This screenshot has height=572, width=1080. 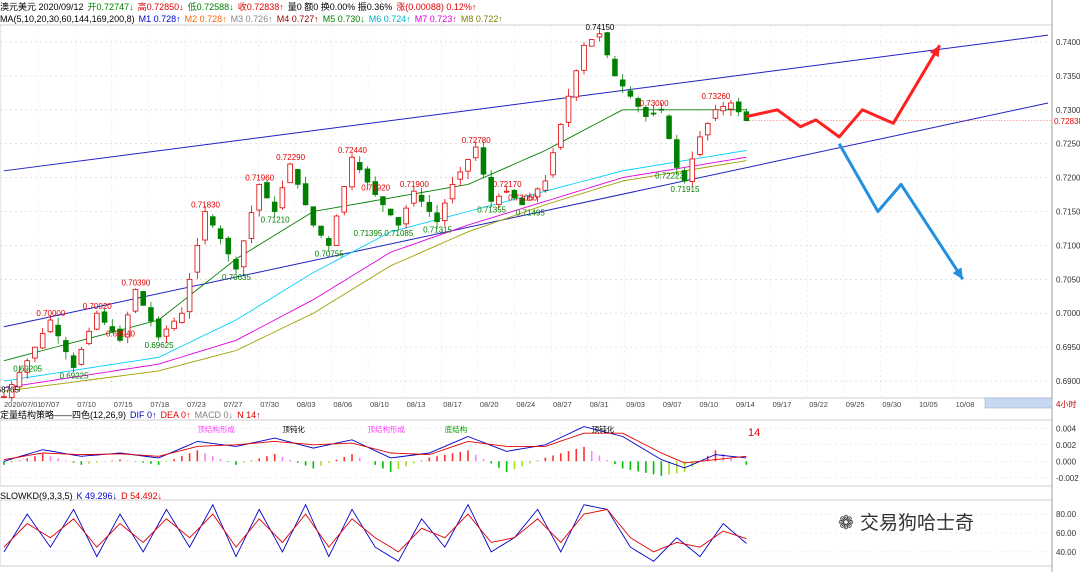 I want to click on header-value: M5 0.730↓, so click(x=343, y=19).